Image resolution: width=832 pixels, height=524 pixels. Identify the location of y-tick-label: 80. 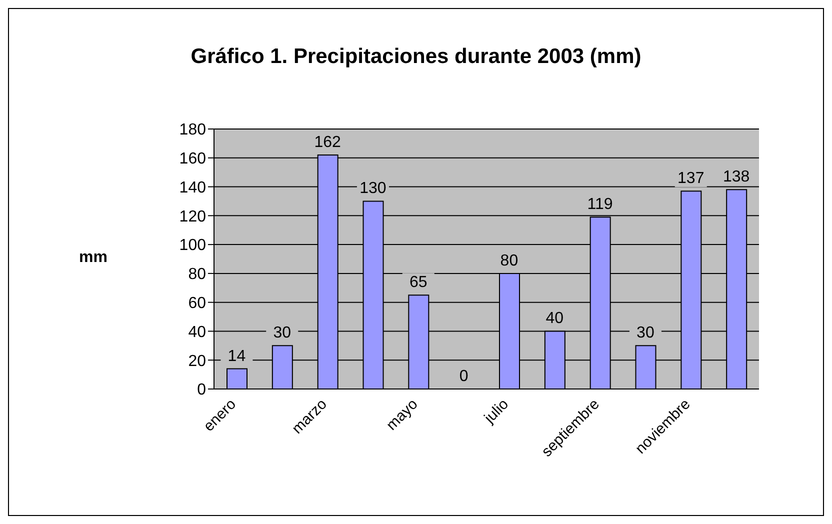
(197, 275).